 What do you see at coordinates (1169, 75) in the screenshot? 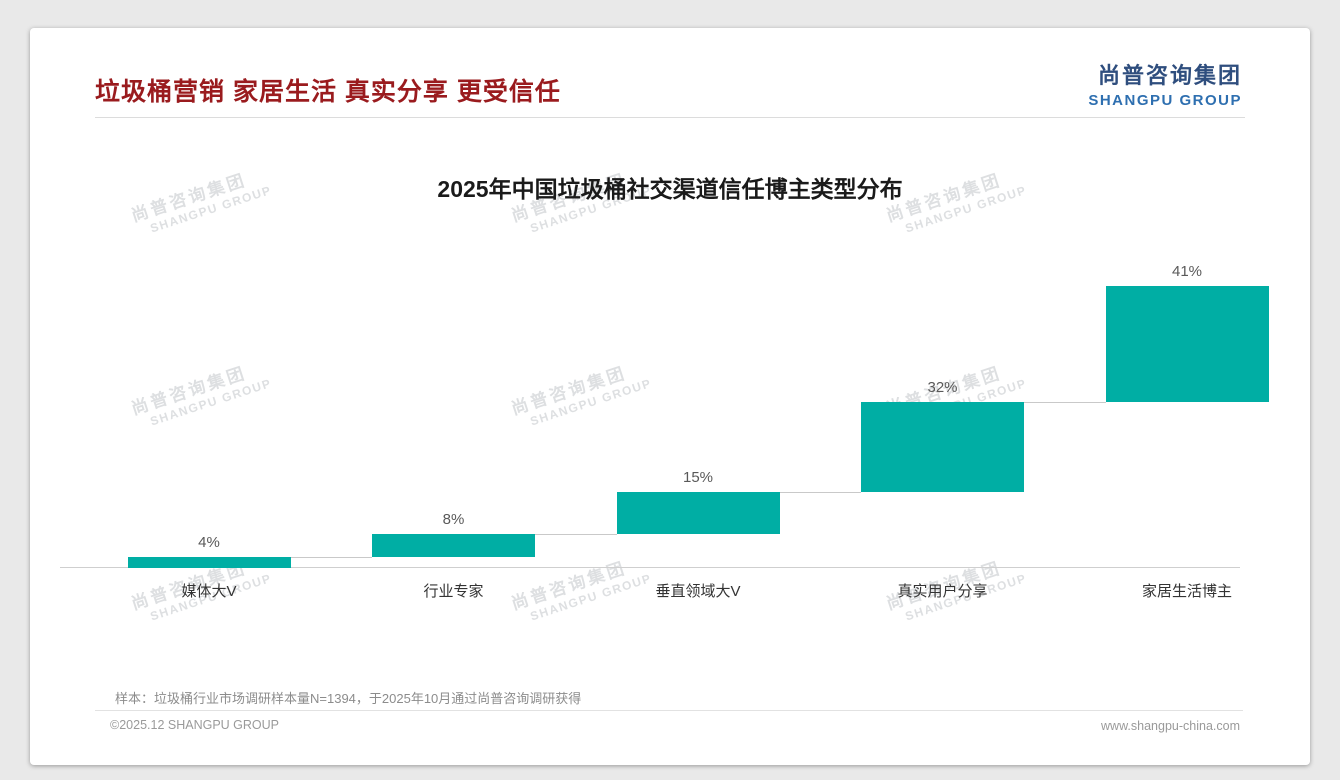
I see `logo-chinese-text: 尚普咨询集团` at bounding box center [1169, 75].